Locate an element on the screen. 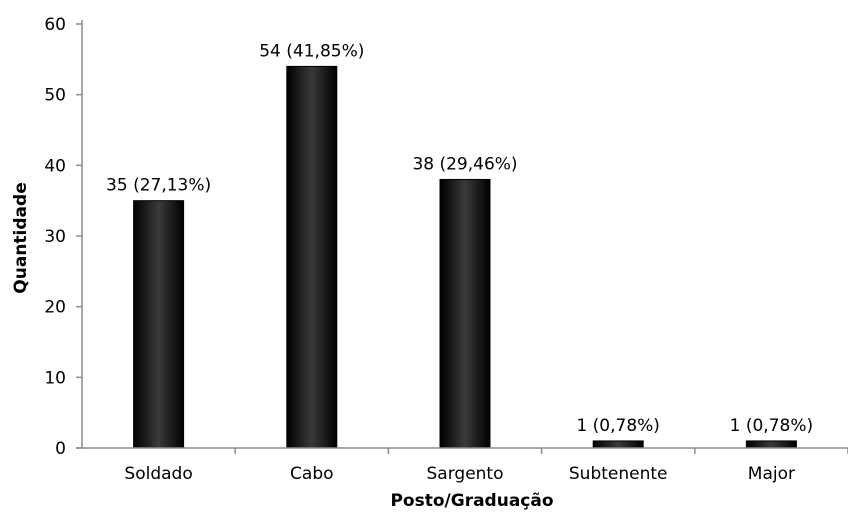 The width and height of the screenshot is (848, 513). y-axis-title: Quantidade is located at coordinates (21, 237).